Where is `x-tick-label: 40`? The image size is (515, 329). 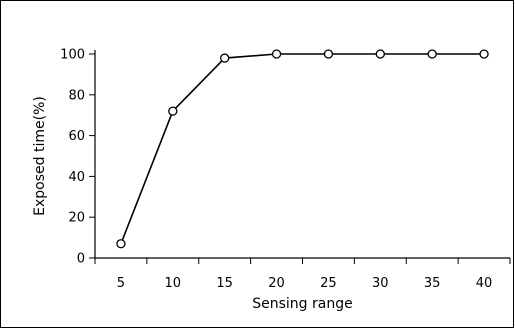
x-tick-label: 40 is located at coordinates (484, 283).